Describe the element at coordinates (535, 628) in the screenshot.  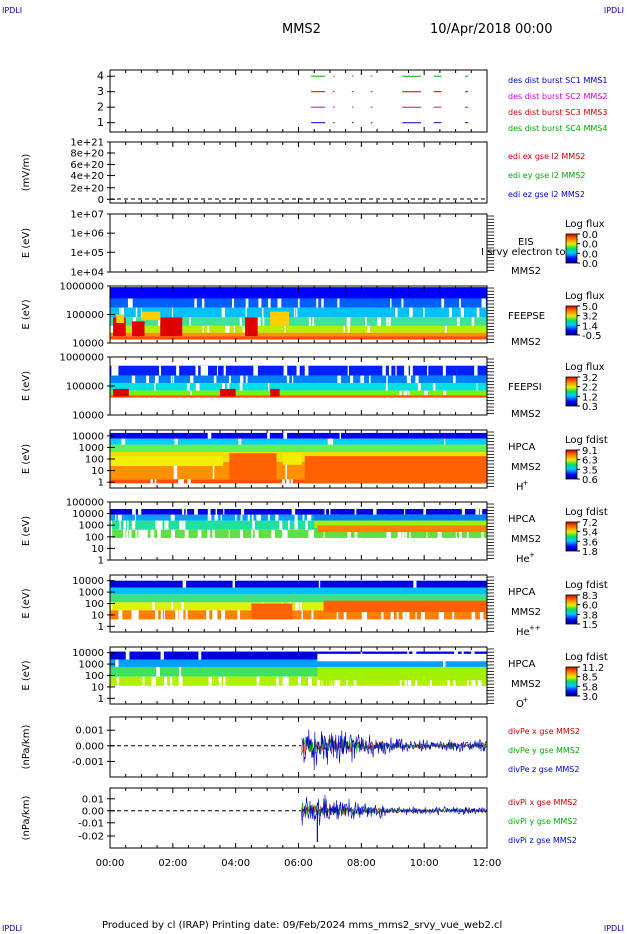
I see `species-charge: ++` at that location.